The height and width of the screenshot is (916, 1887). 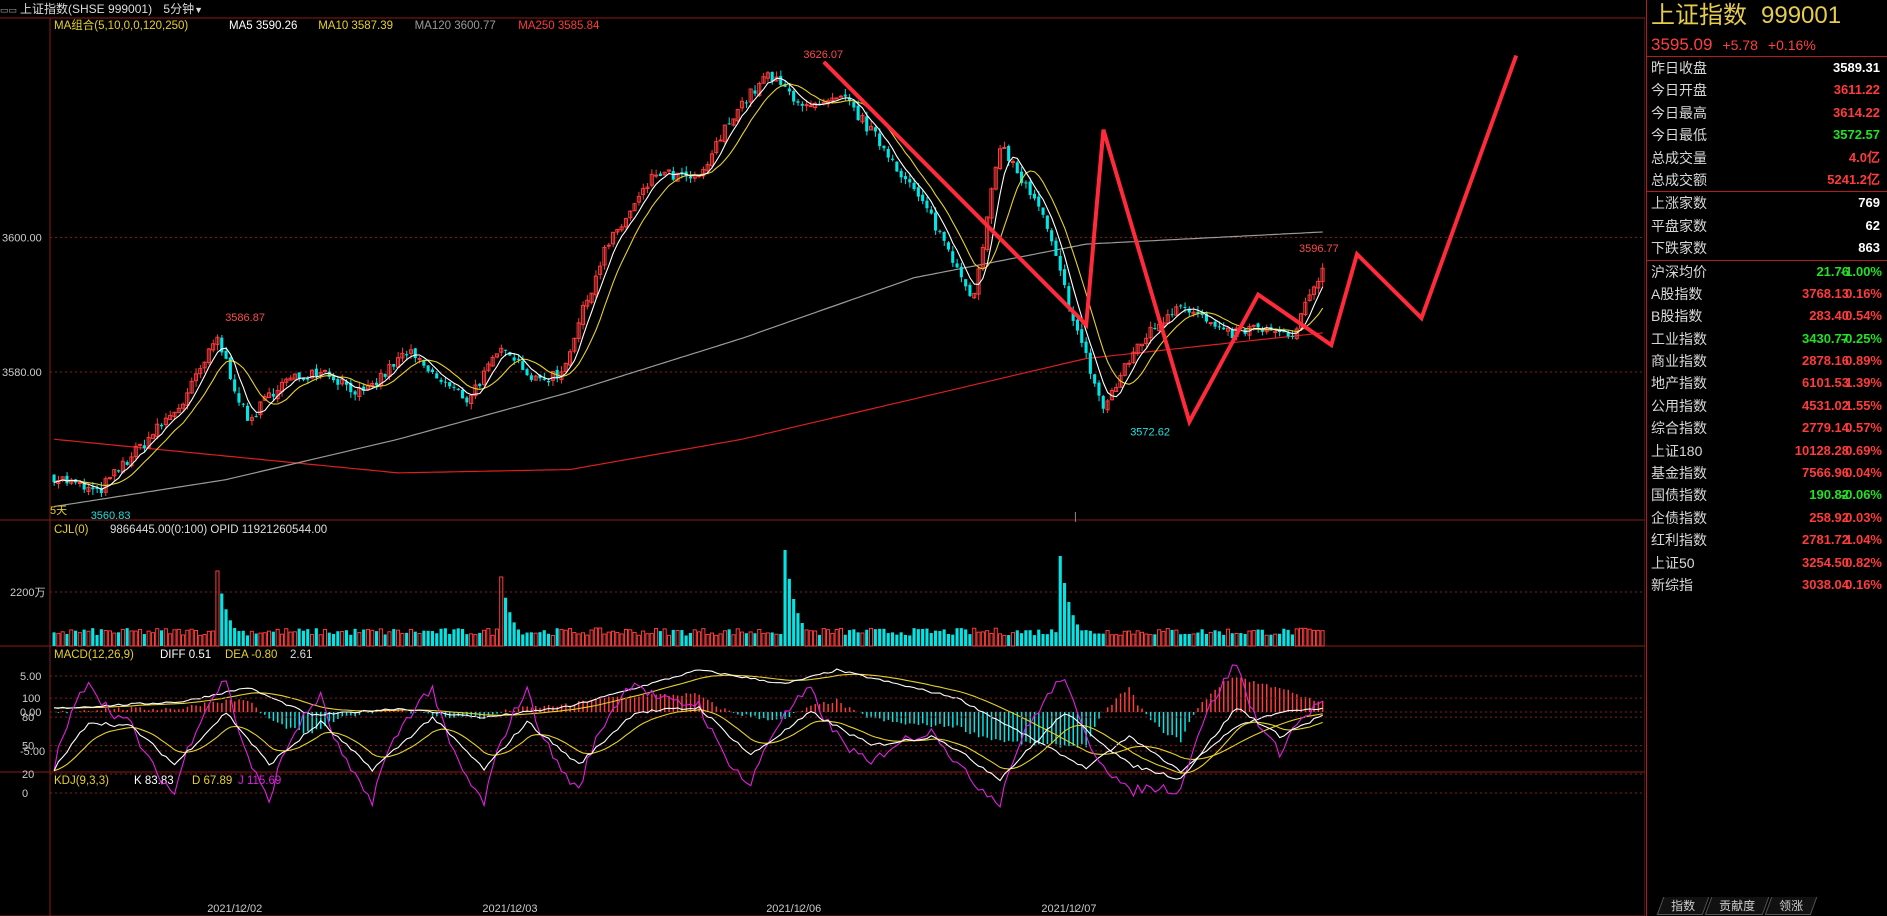 What do you see at coordinates (1832, 271) in the screenshot?
I see `index-value: 21.76` at bounding box center [1832, 271].